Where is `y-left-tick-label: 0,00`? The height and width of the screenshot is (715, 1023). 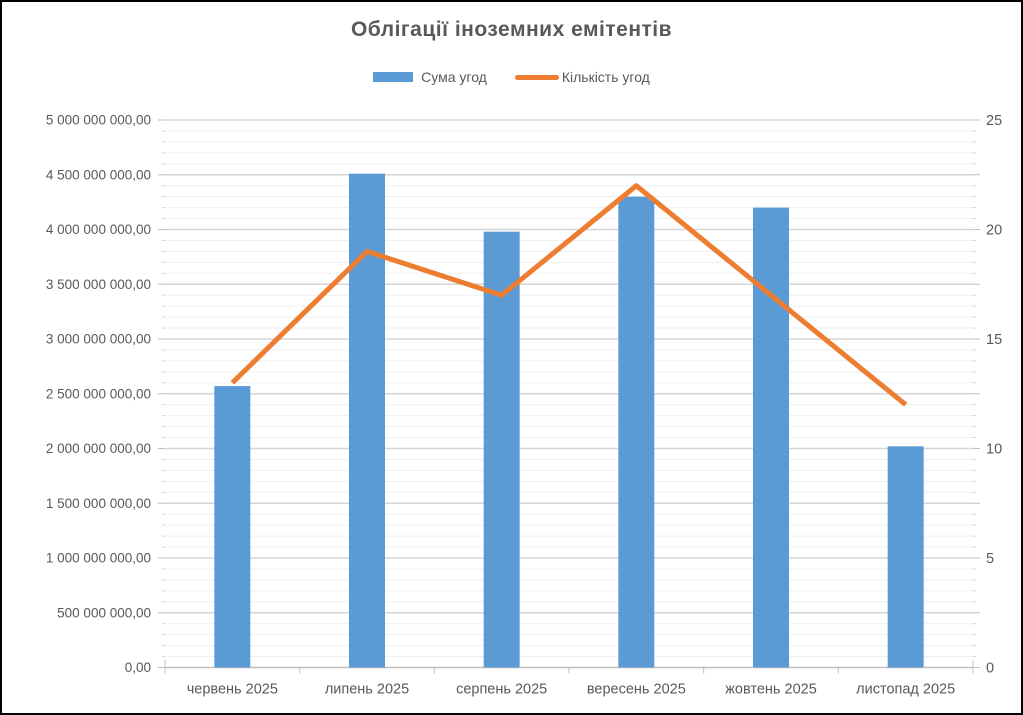
y-left-tick-label: 0,00 is located at coordinates (138, 667).